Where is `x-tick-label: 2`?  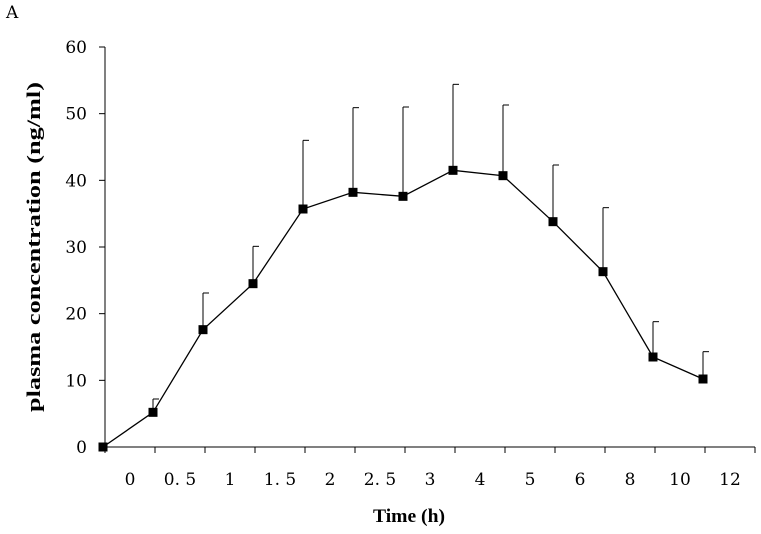 x-tick-label: 2 is located at coordinates (330, 480).